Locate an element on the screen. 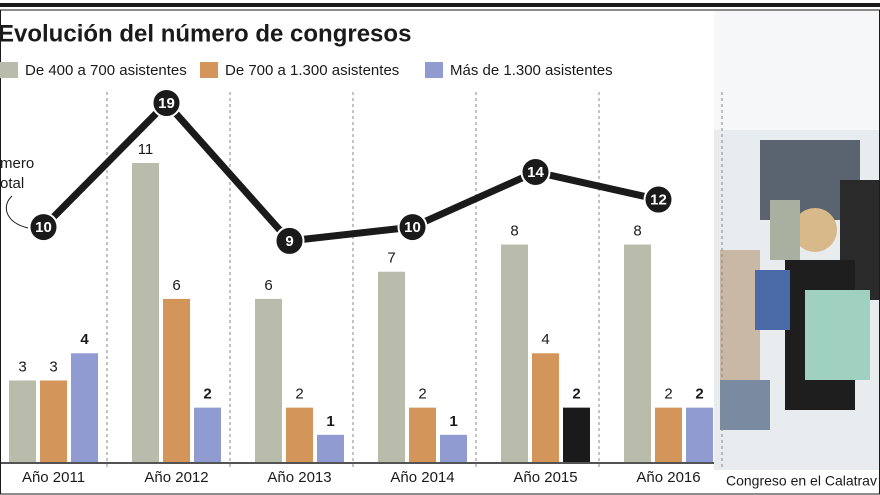  legend-label: De 400 a 700 asistentes is located at coordinates (106, 70).